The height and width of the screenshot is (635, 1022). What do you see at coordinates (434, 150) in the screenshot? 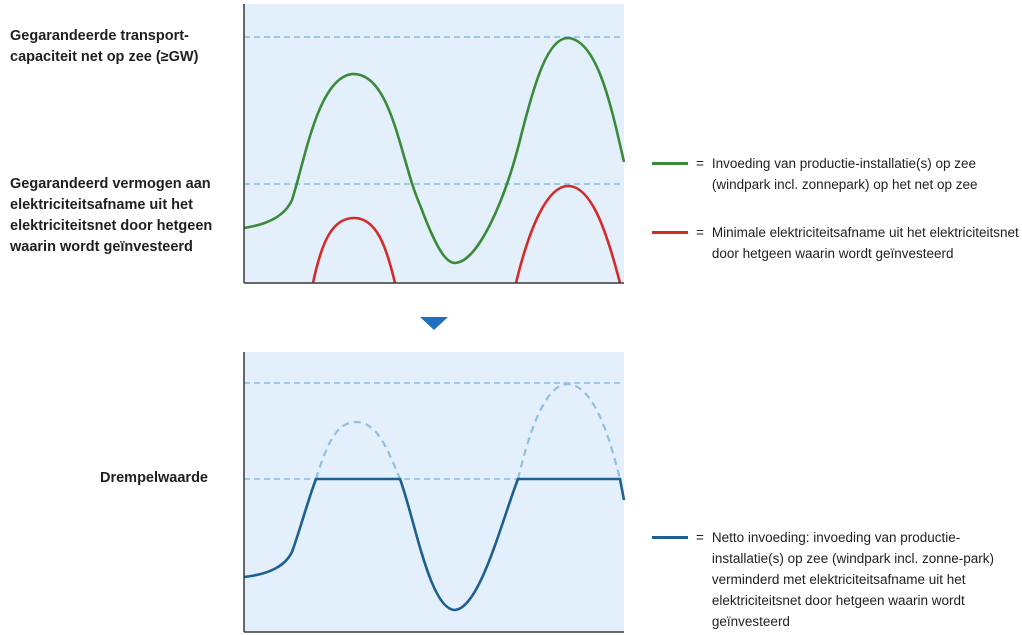
I see `green-feed-in-curve` at bounding box center [434, 150].